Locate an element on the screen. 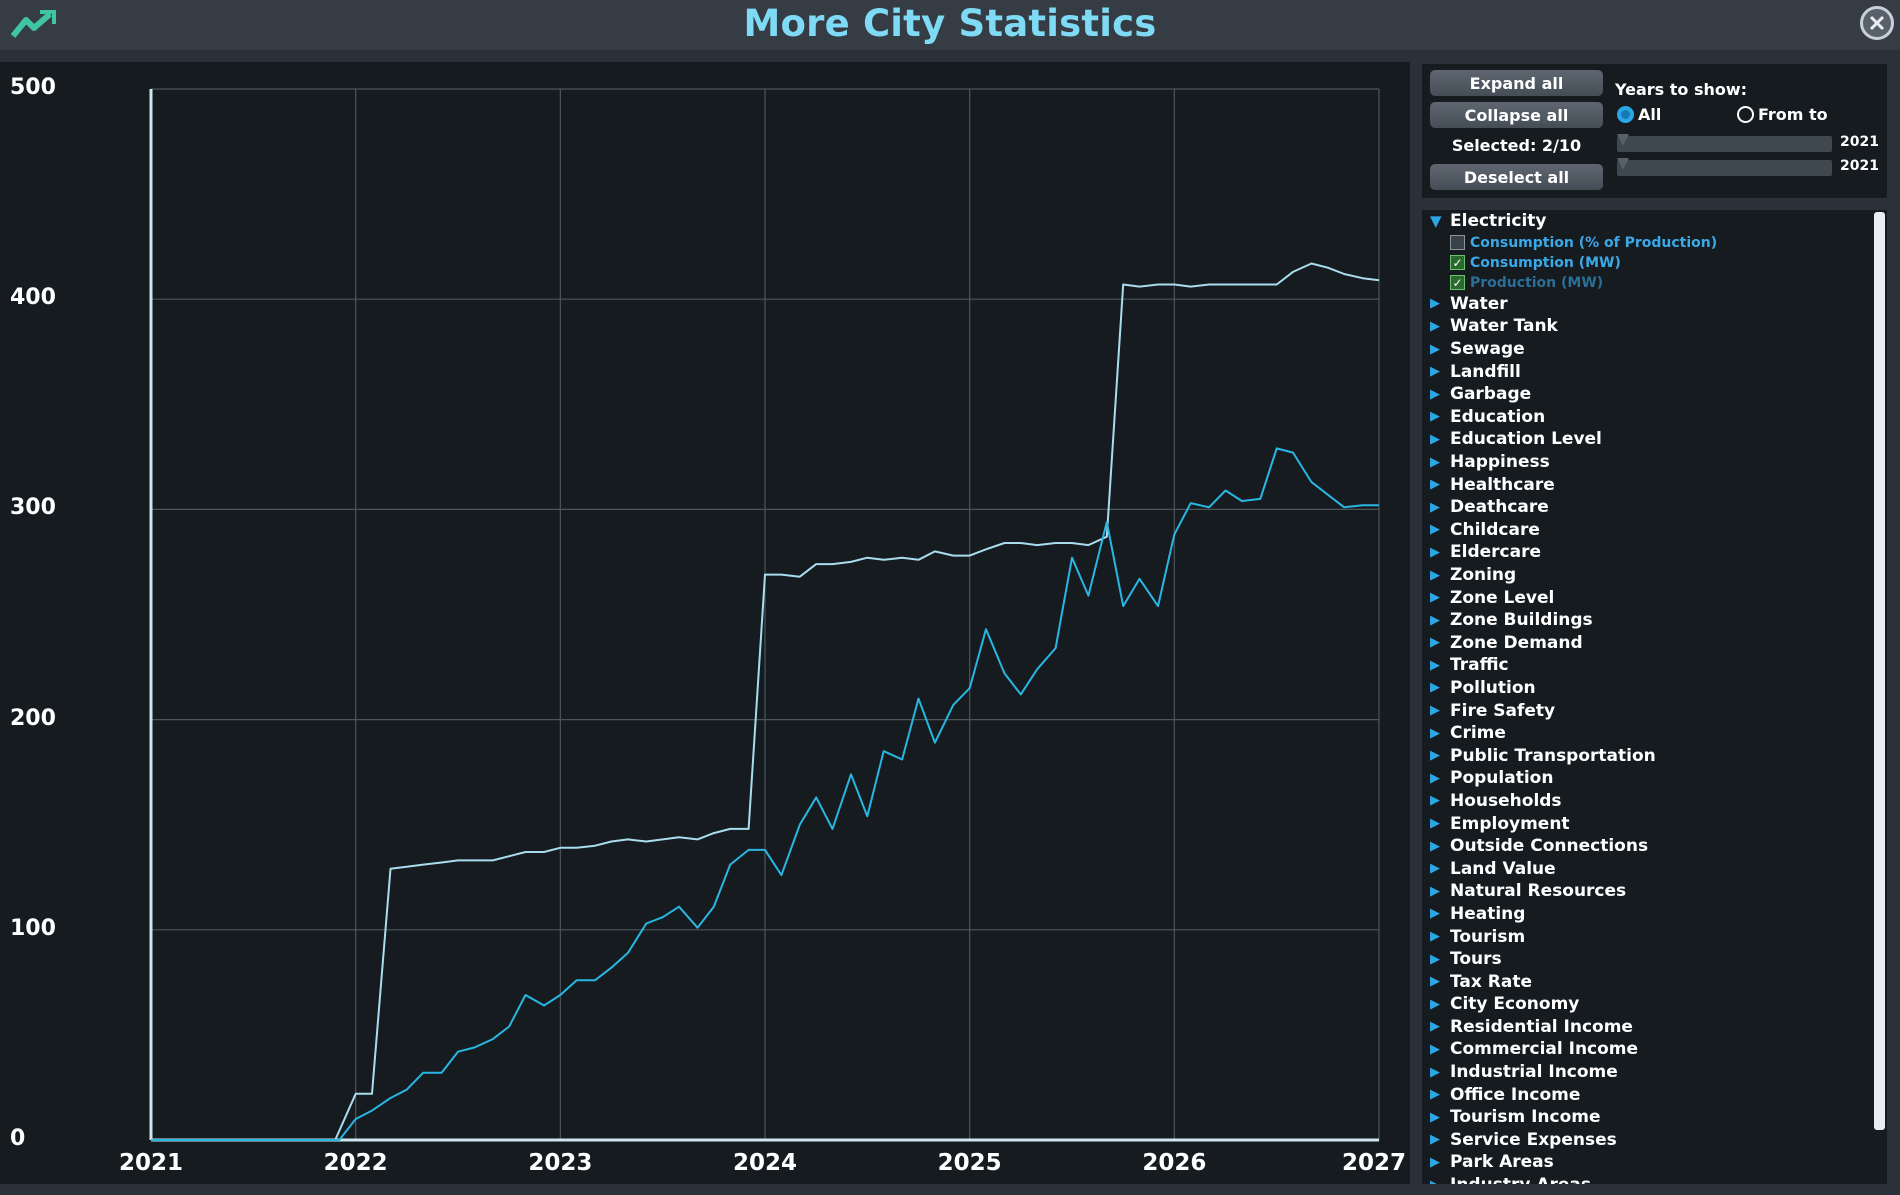 The width and height of the screenshot is (1900, 1195). category-label: Households is located at coordinates (1506, 800).